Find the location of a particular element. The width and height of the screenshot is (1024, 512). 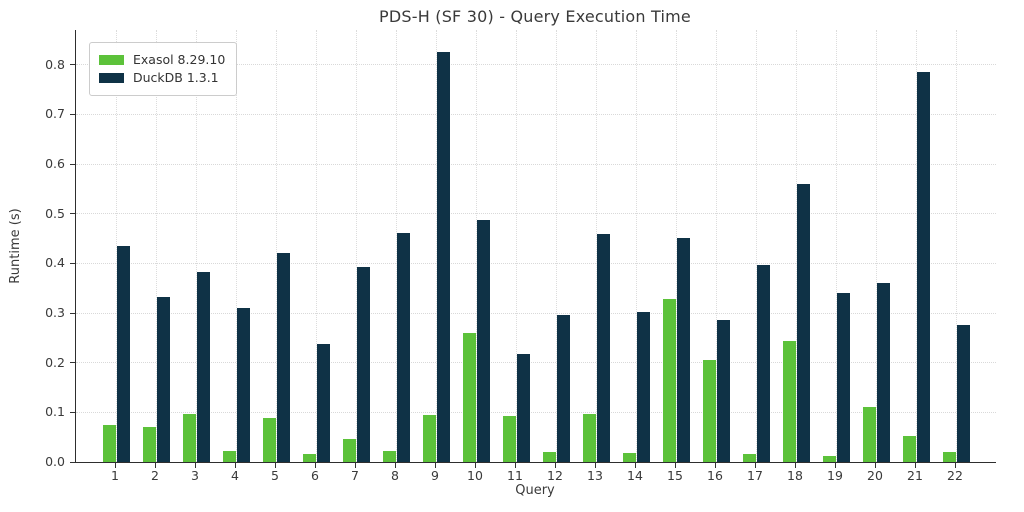

bar-duckdb-1-3-1-q13 is located at coordinates (603, 348).